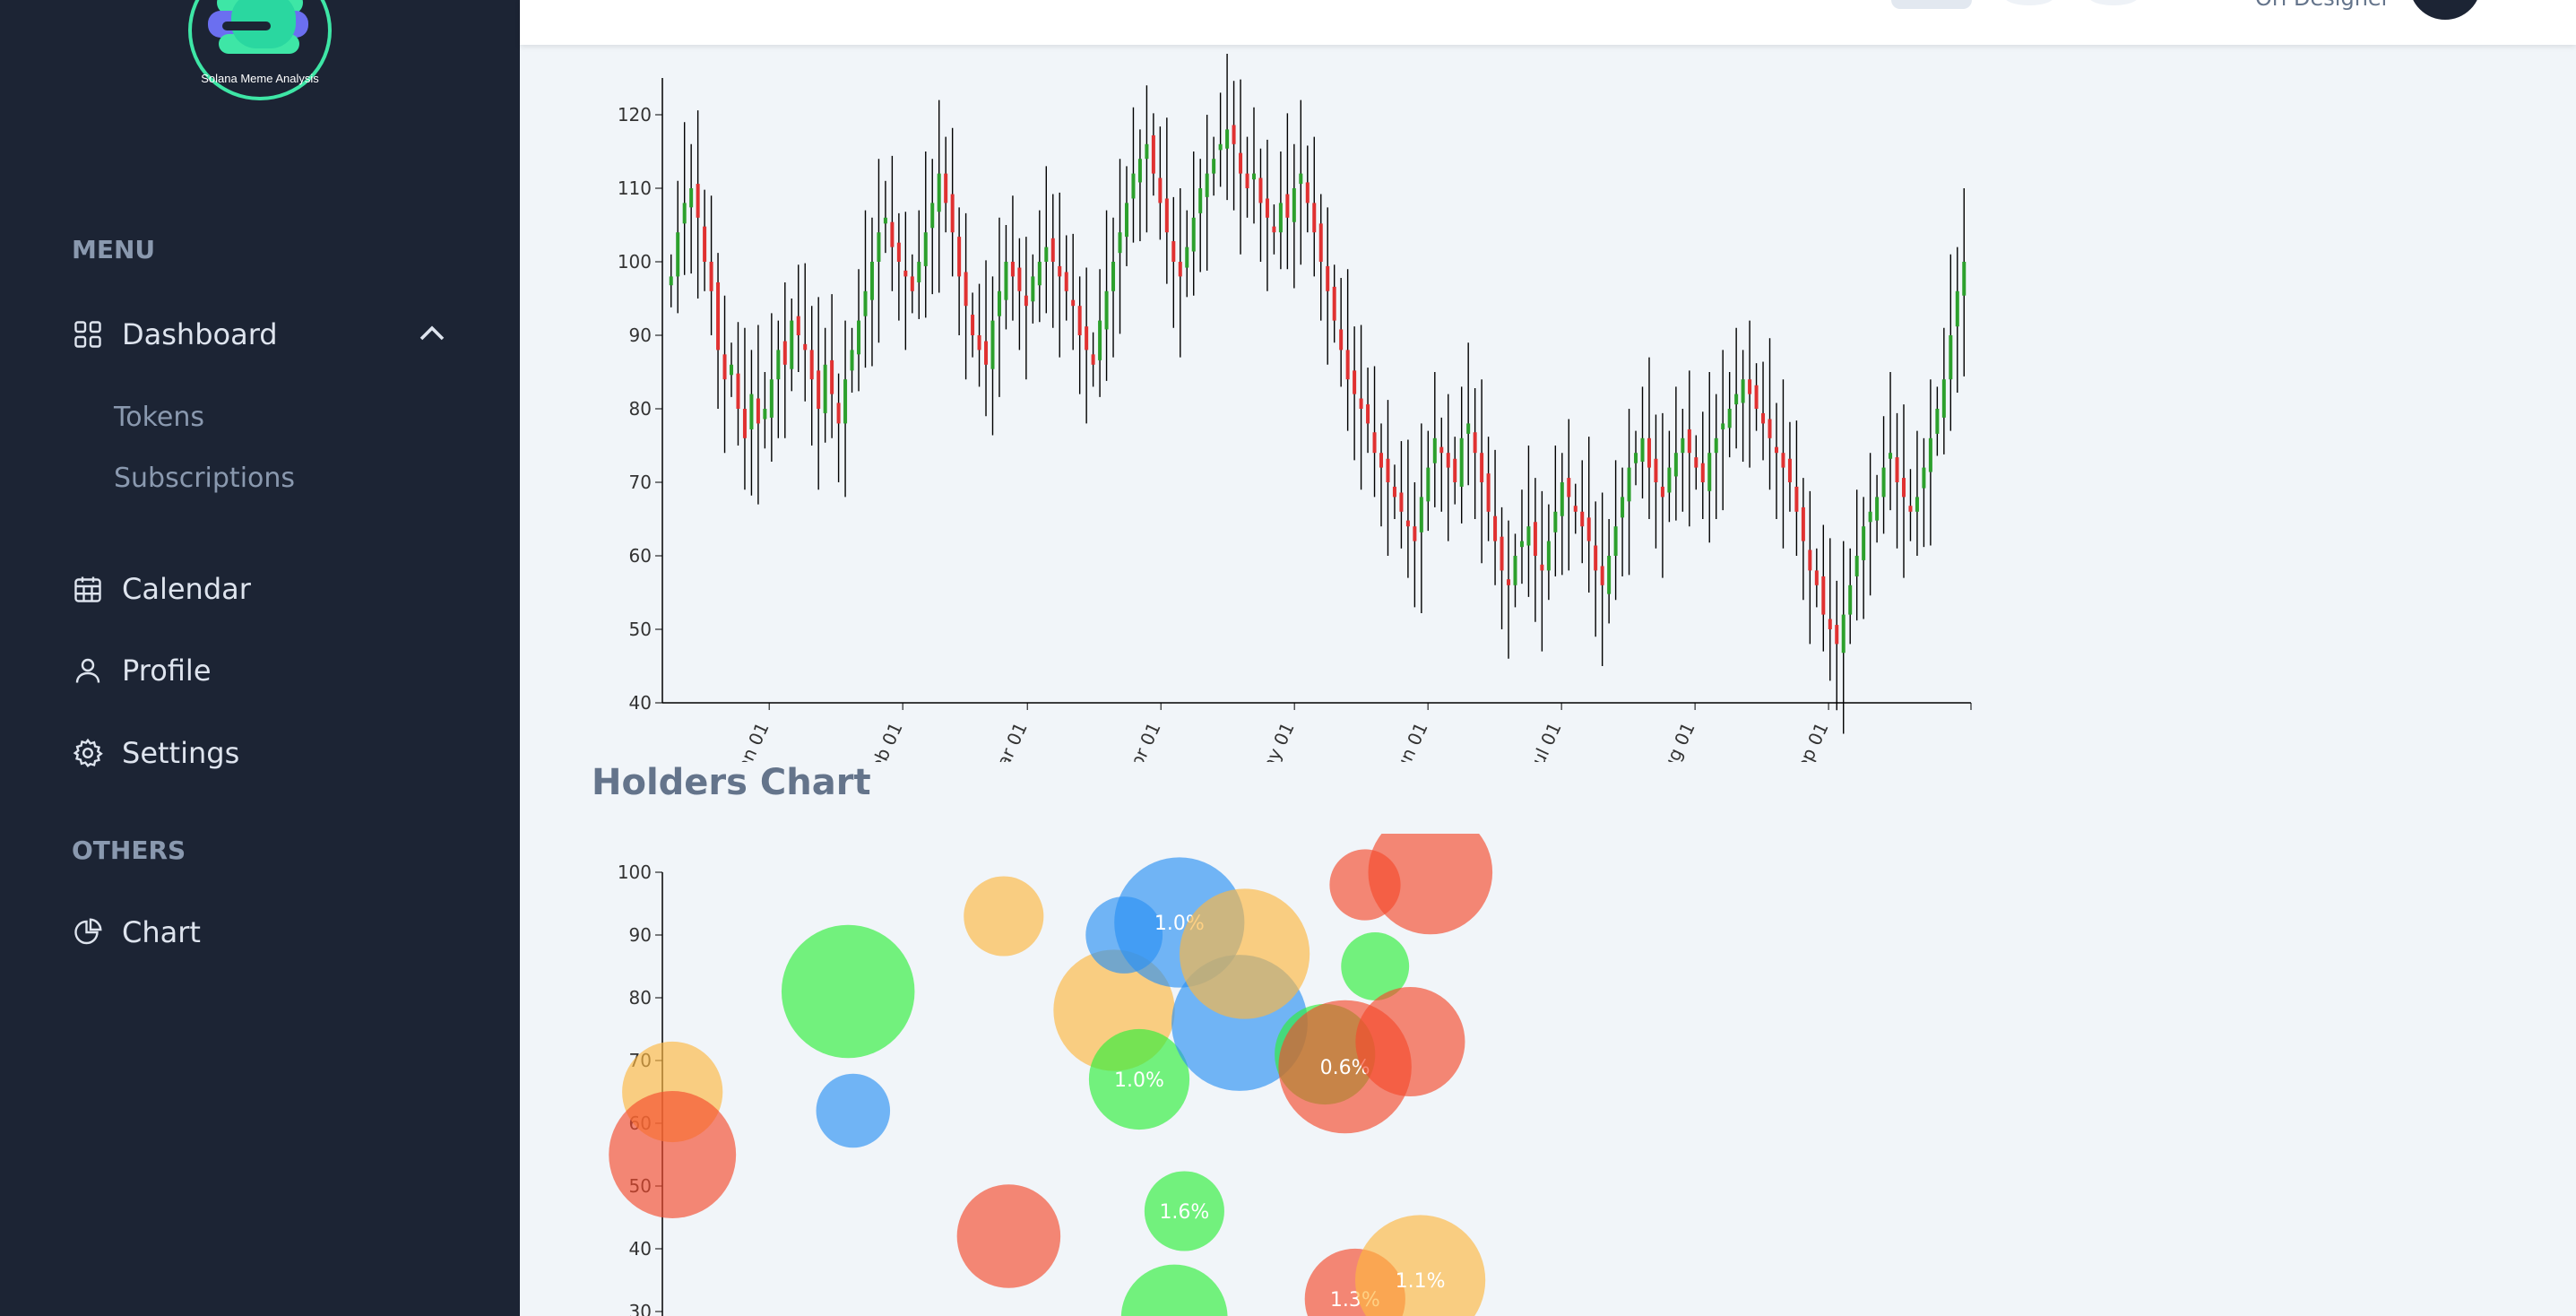  I want to click on holders-chart-title: Holders Chart, so click(731, 782).